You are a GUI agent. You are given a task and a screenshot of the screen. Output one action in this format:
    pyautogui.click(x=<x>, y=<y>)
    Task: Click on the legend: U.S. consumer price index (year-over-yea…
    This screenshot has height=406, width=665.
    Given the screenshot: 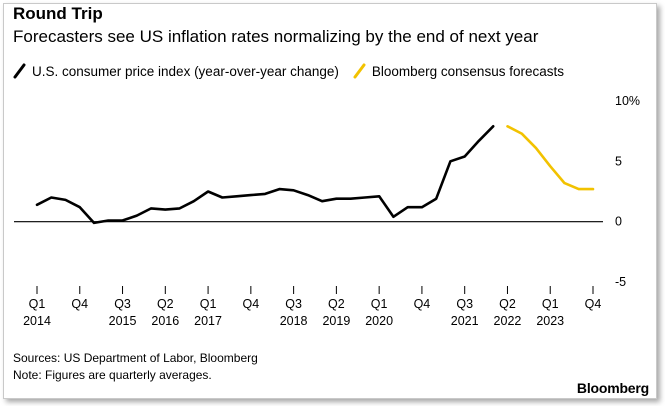 What is the action you would take?
    pyautogui.click(x=295, y=71)
    